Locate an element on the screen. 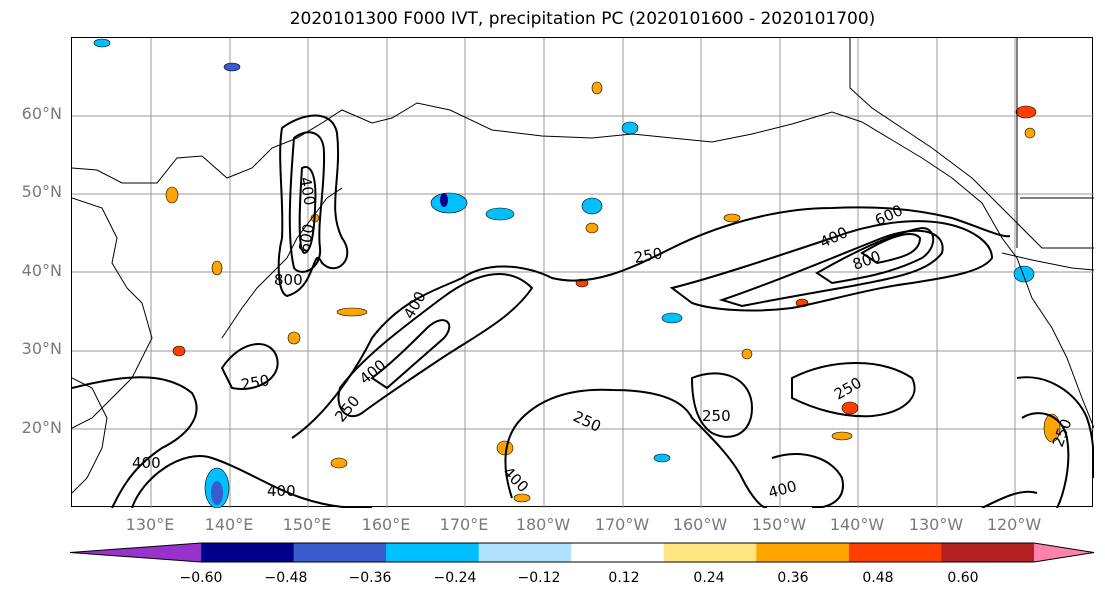 The width and height of the screenshot is (1105, 601). lon-label: 140°E is located at coordinates (229, 524).